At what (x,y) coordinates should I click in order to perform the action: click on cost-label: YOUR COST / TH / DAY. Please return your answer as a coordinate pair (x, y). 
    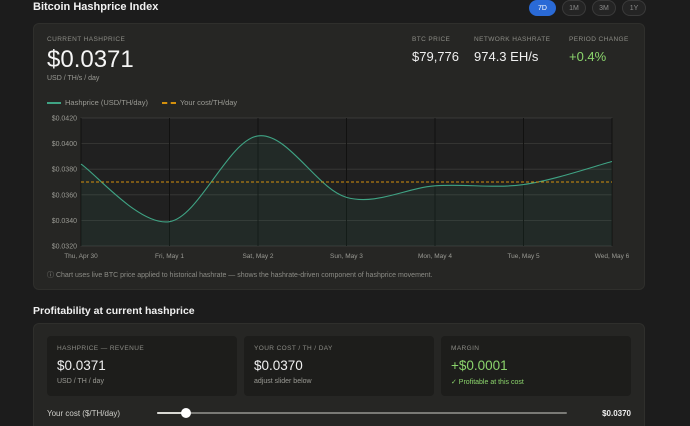
    Looking at the image, I should click on (293, 348).